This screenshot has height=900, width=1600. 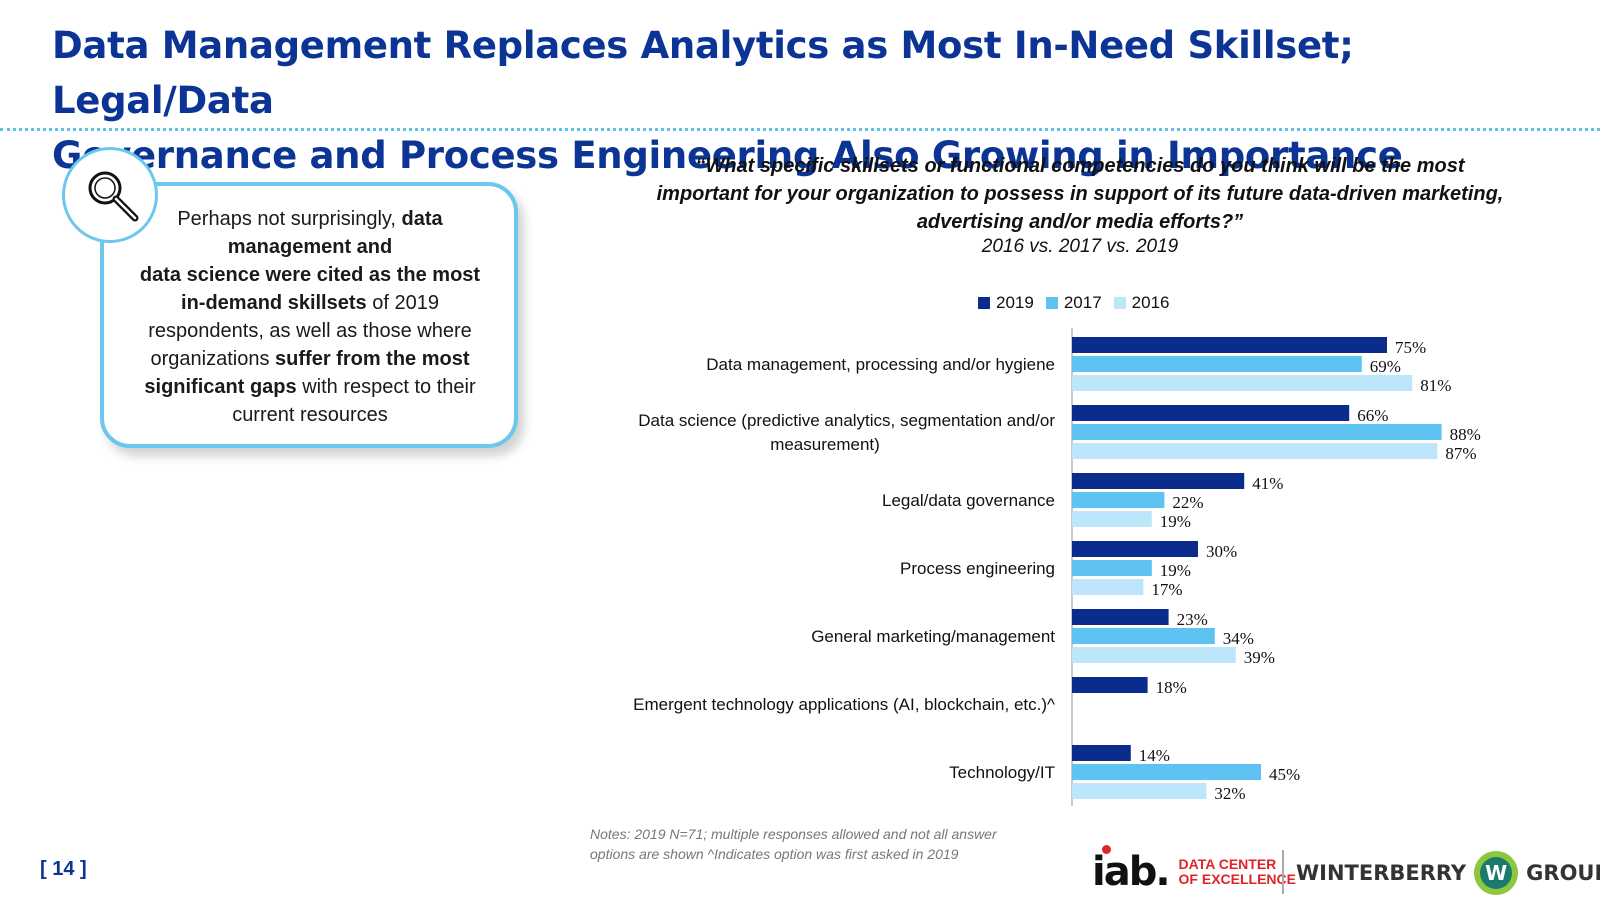 I want to click on chart-legend: 2019 2017 2016, so click(x=1073, y=303).